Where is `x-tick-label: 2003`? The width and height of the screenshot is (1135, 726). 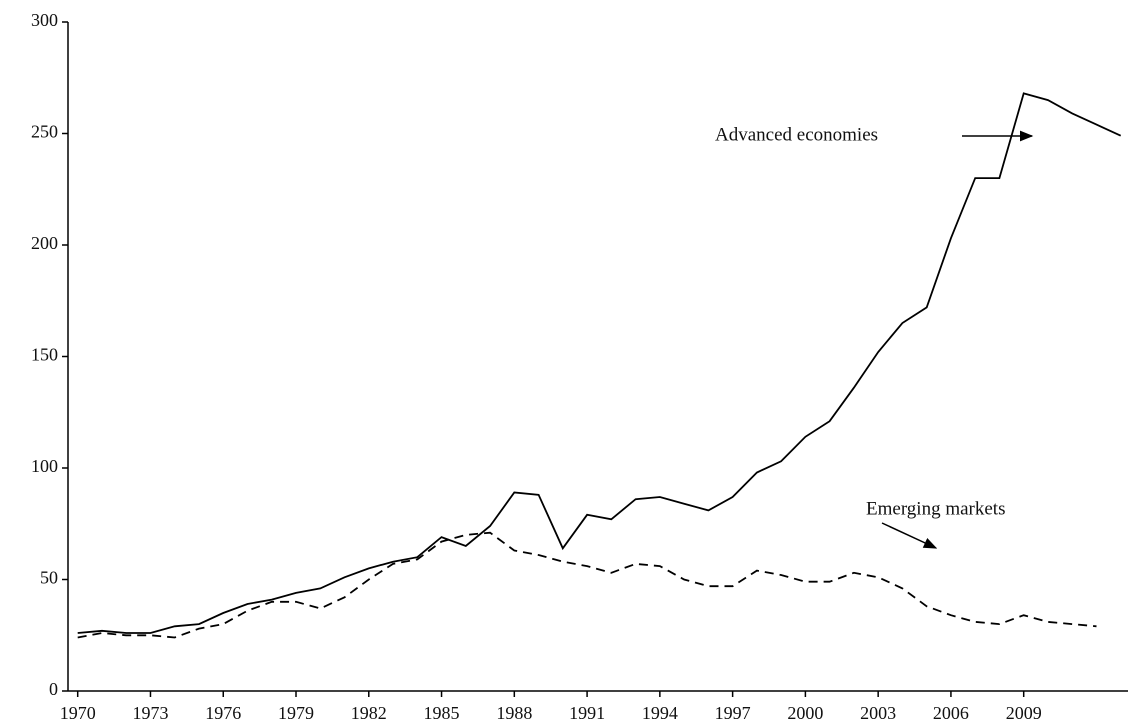
x-tick-label: 2003 is located at coordinates (878, 713).